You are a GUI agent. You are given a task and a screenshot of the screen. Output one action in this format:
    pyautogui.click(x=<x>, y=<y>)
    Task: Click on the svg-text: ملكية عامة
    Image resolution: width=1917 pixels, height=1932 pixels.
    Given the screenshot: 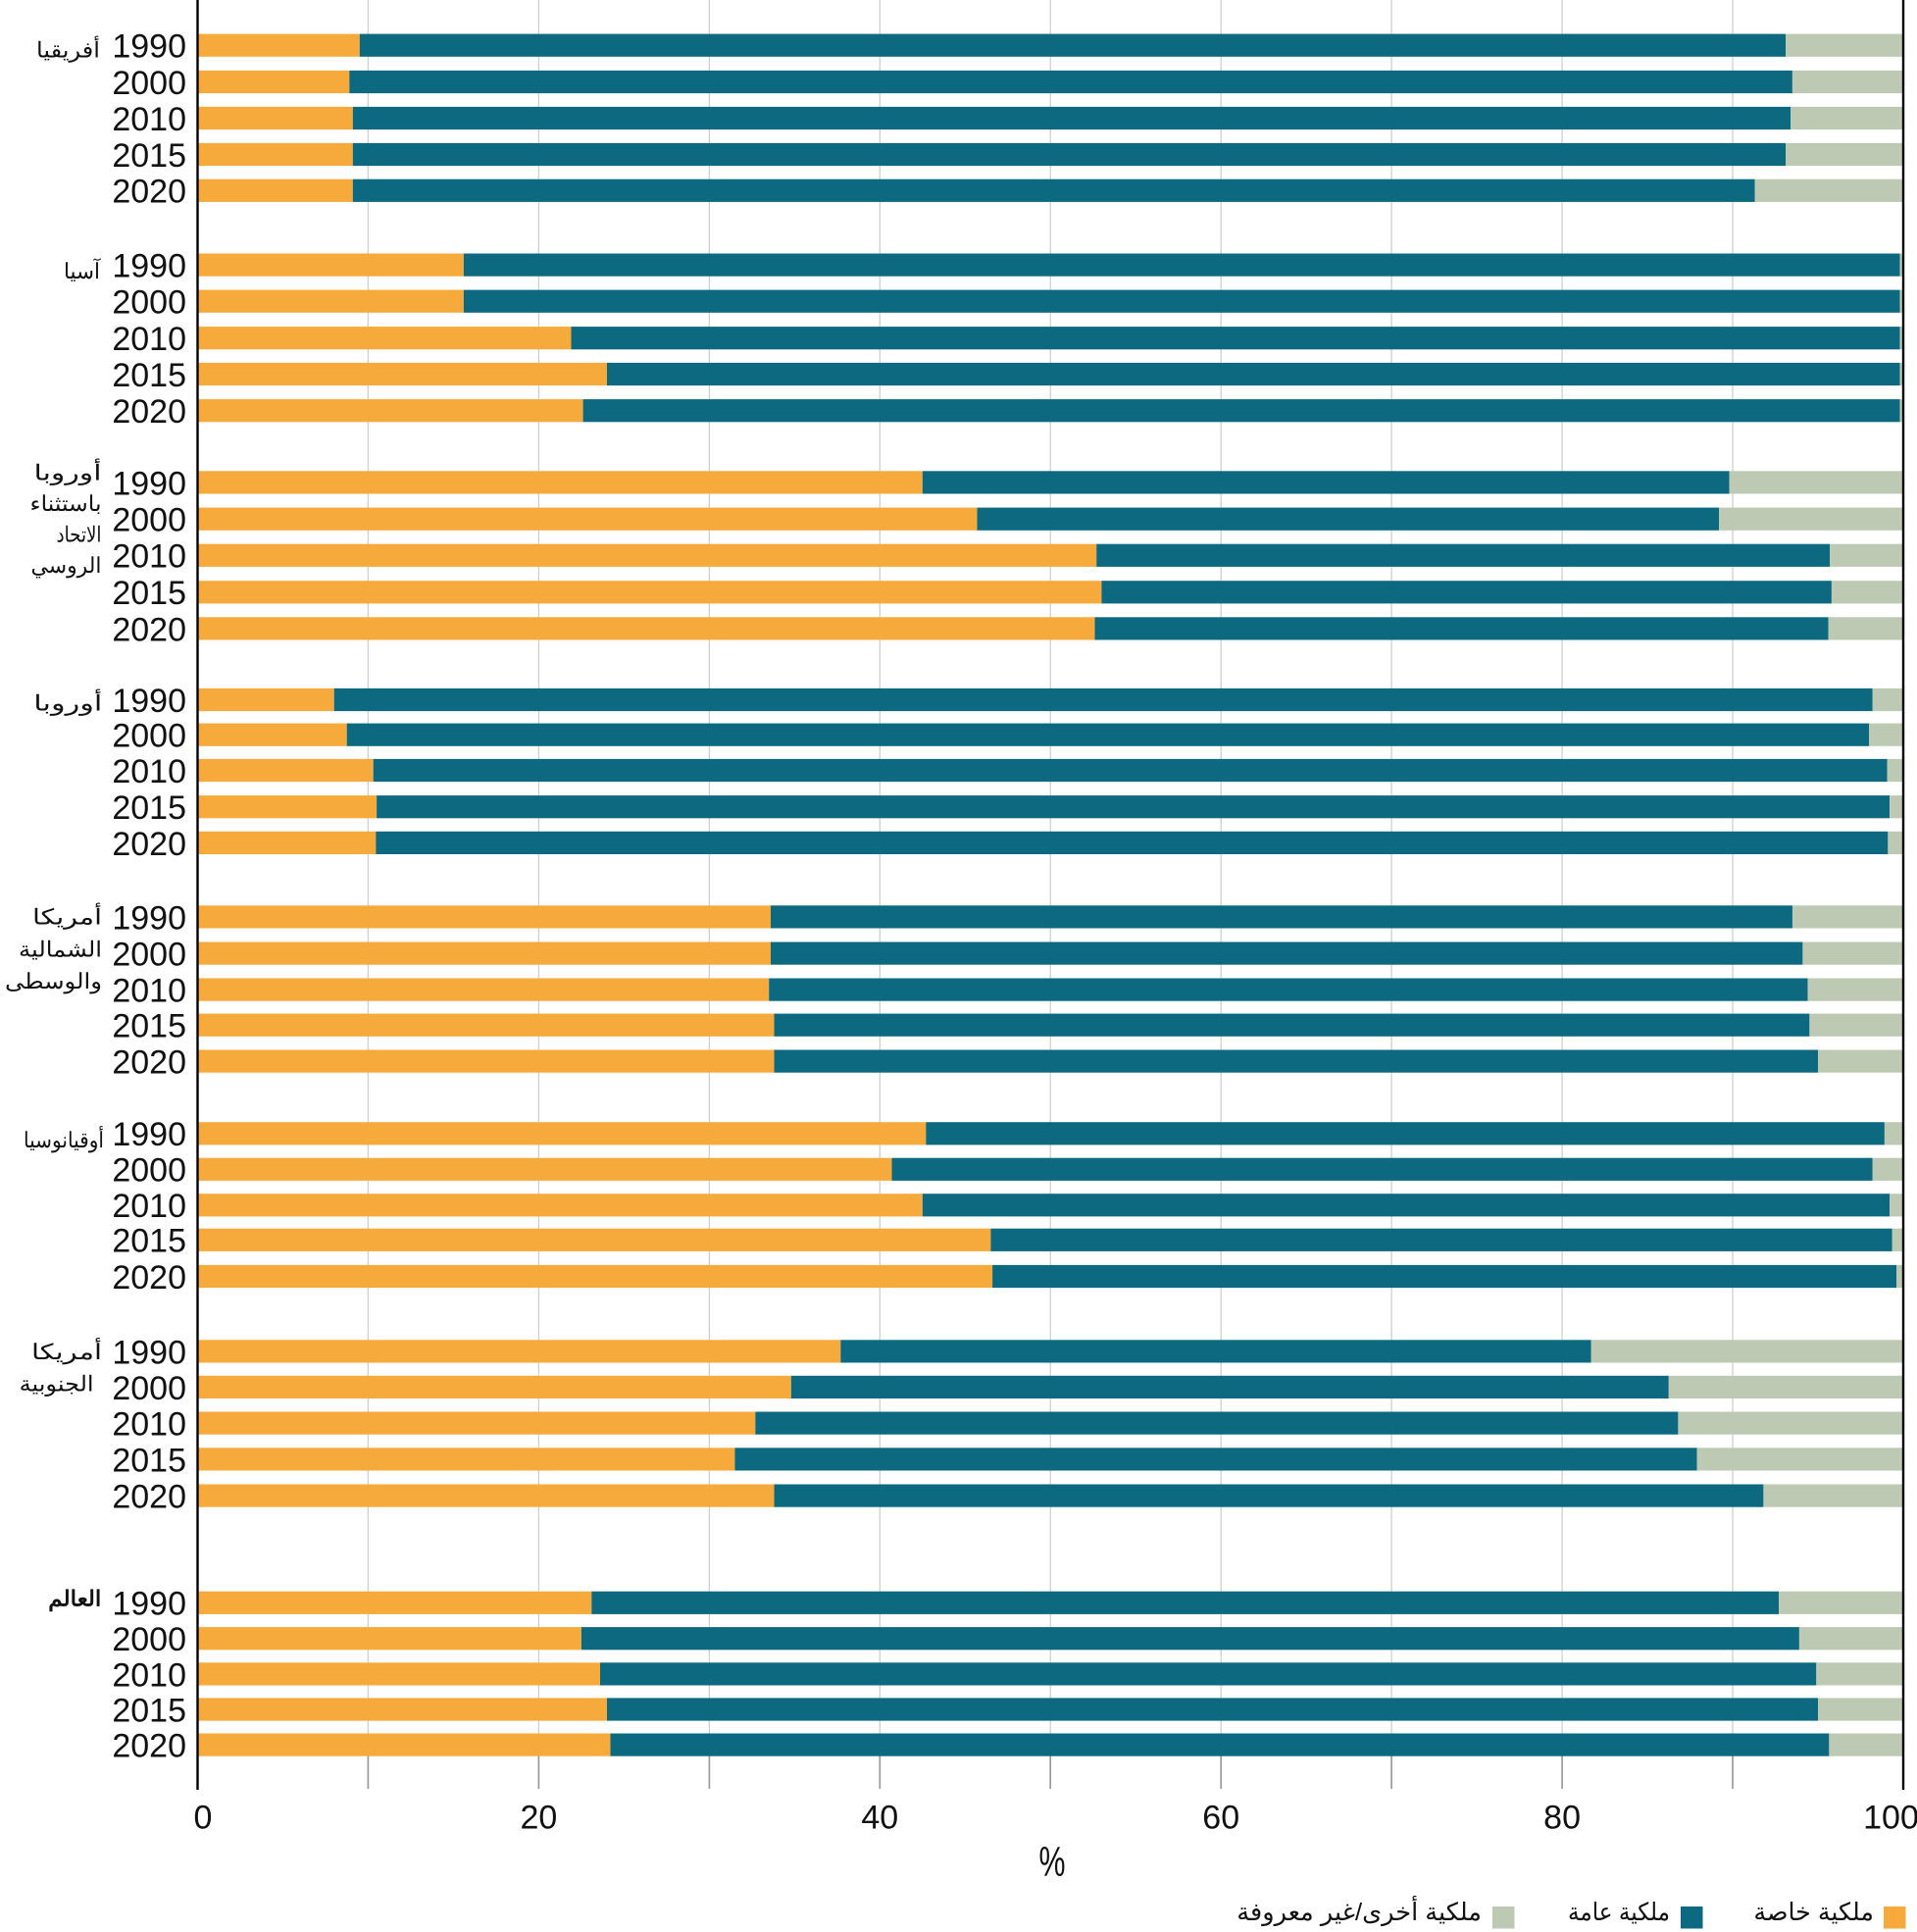 What is the action you would take?
    pyautogui.click(x=1619, y=1912)
    